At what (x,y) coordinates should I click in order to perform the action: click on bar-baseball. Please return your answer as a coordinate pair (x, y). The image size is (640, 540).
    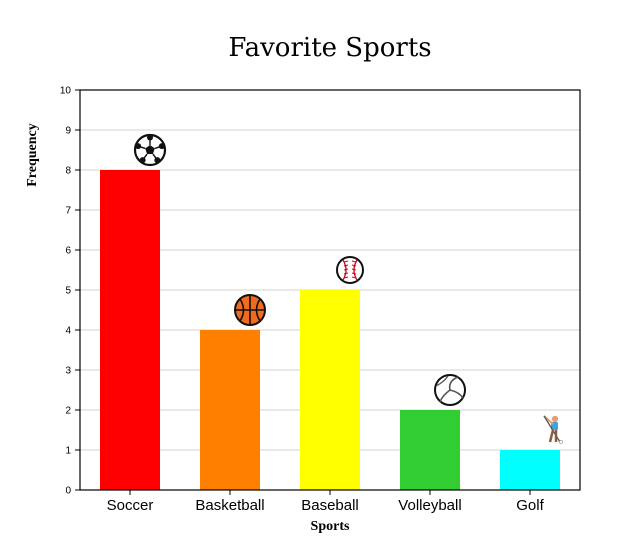
    Looking at the image, I should click on (330, 390).